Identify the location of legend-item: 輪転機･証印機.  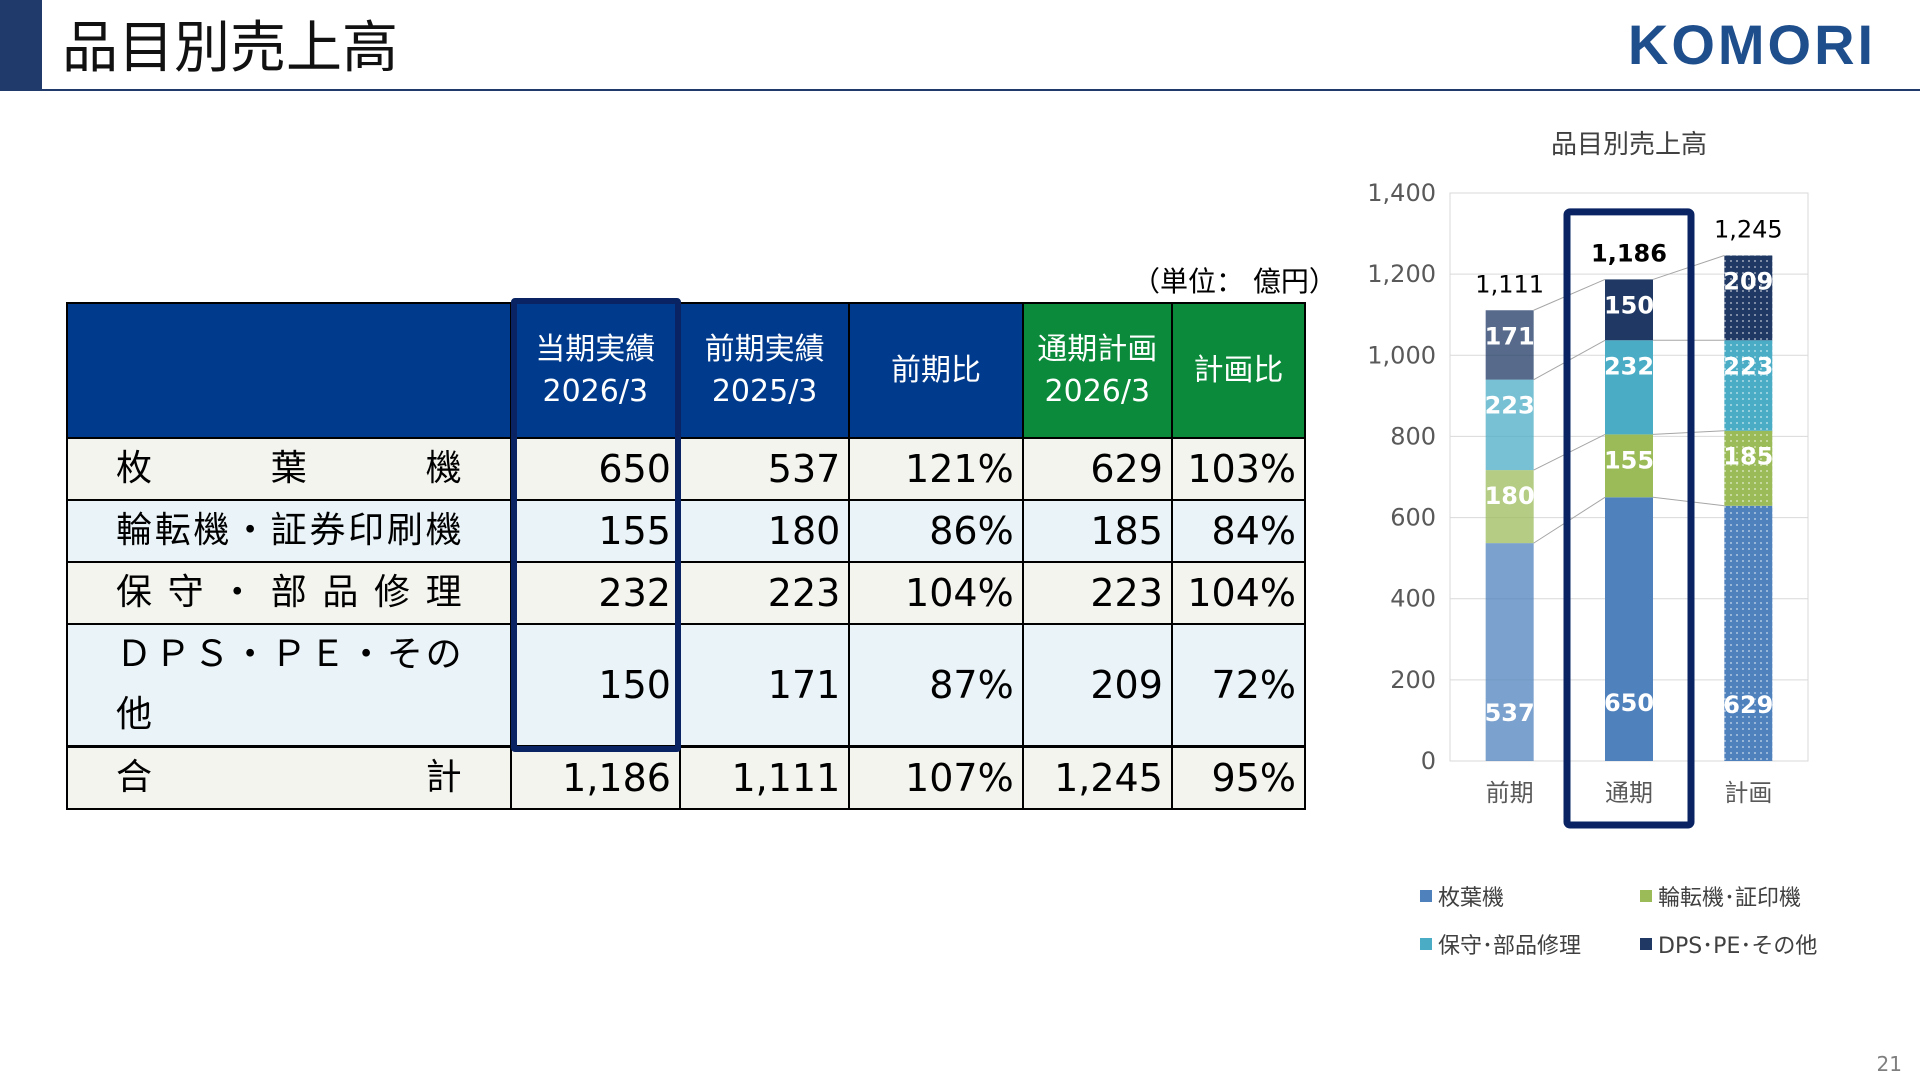
(1720, 896).